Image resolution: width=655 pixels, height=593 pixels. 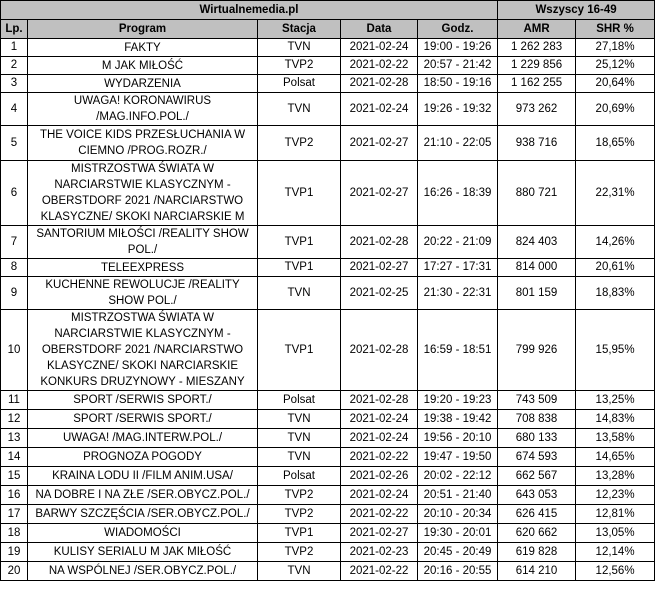 I want to click on cell-shr: 13,28%, so click(x=615, y=476).